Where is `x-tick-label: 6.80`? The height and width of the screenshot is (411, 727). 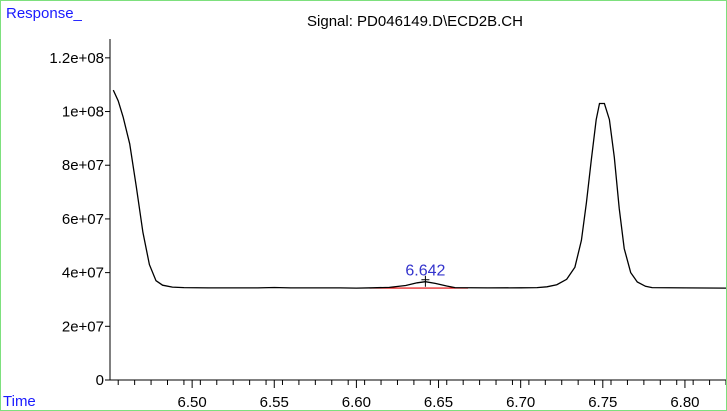
x-tick-label: 6.80 is located at coordinates (684, 402).